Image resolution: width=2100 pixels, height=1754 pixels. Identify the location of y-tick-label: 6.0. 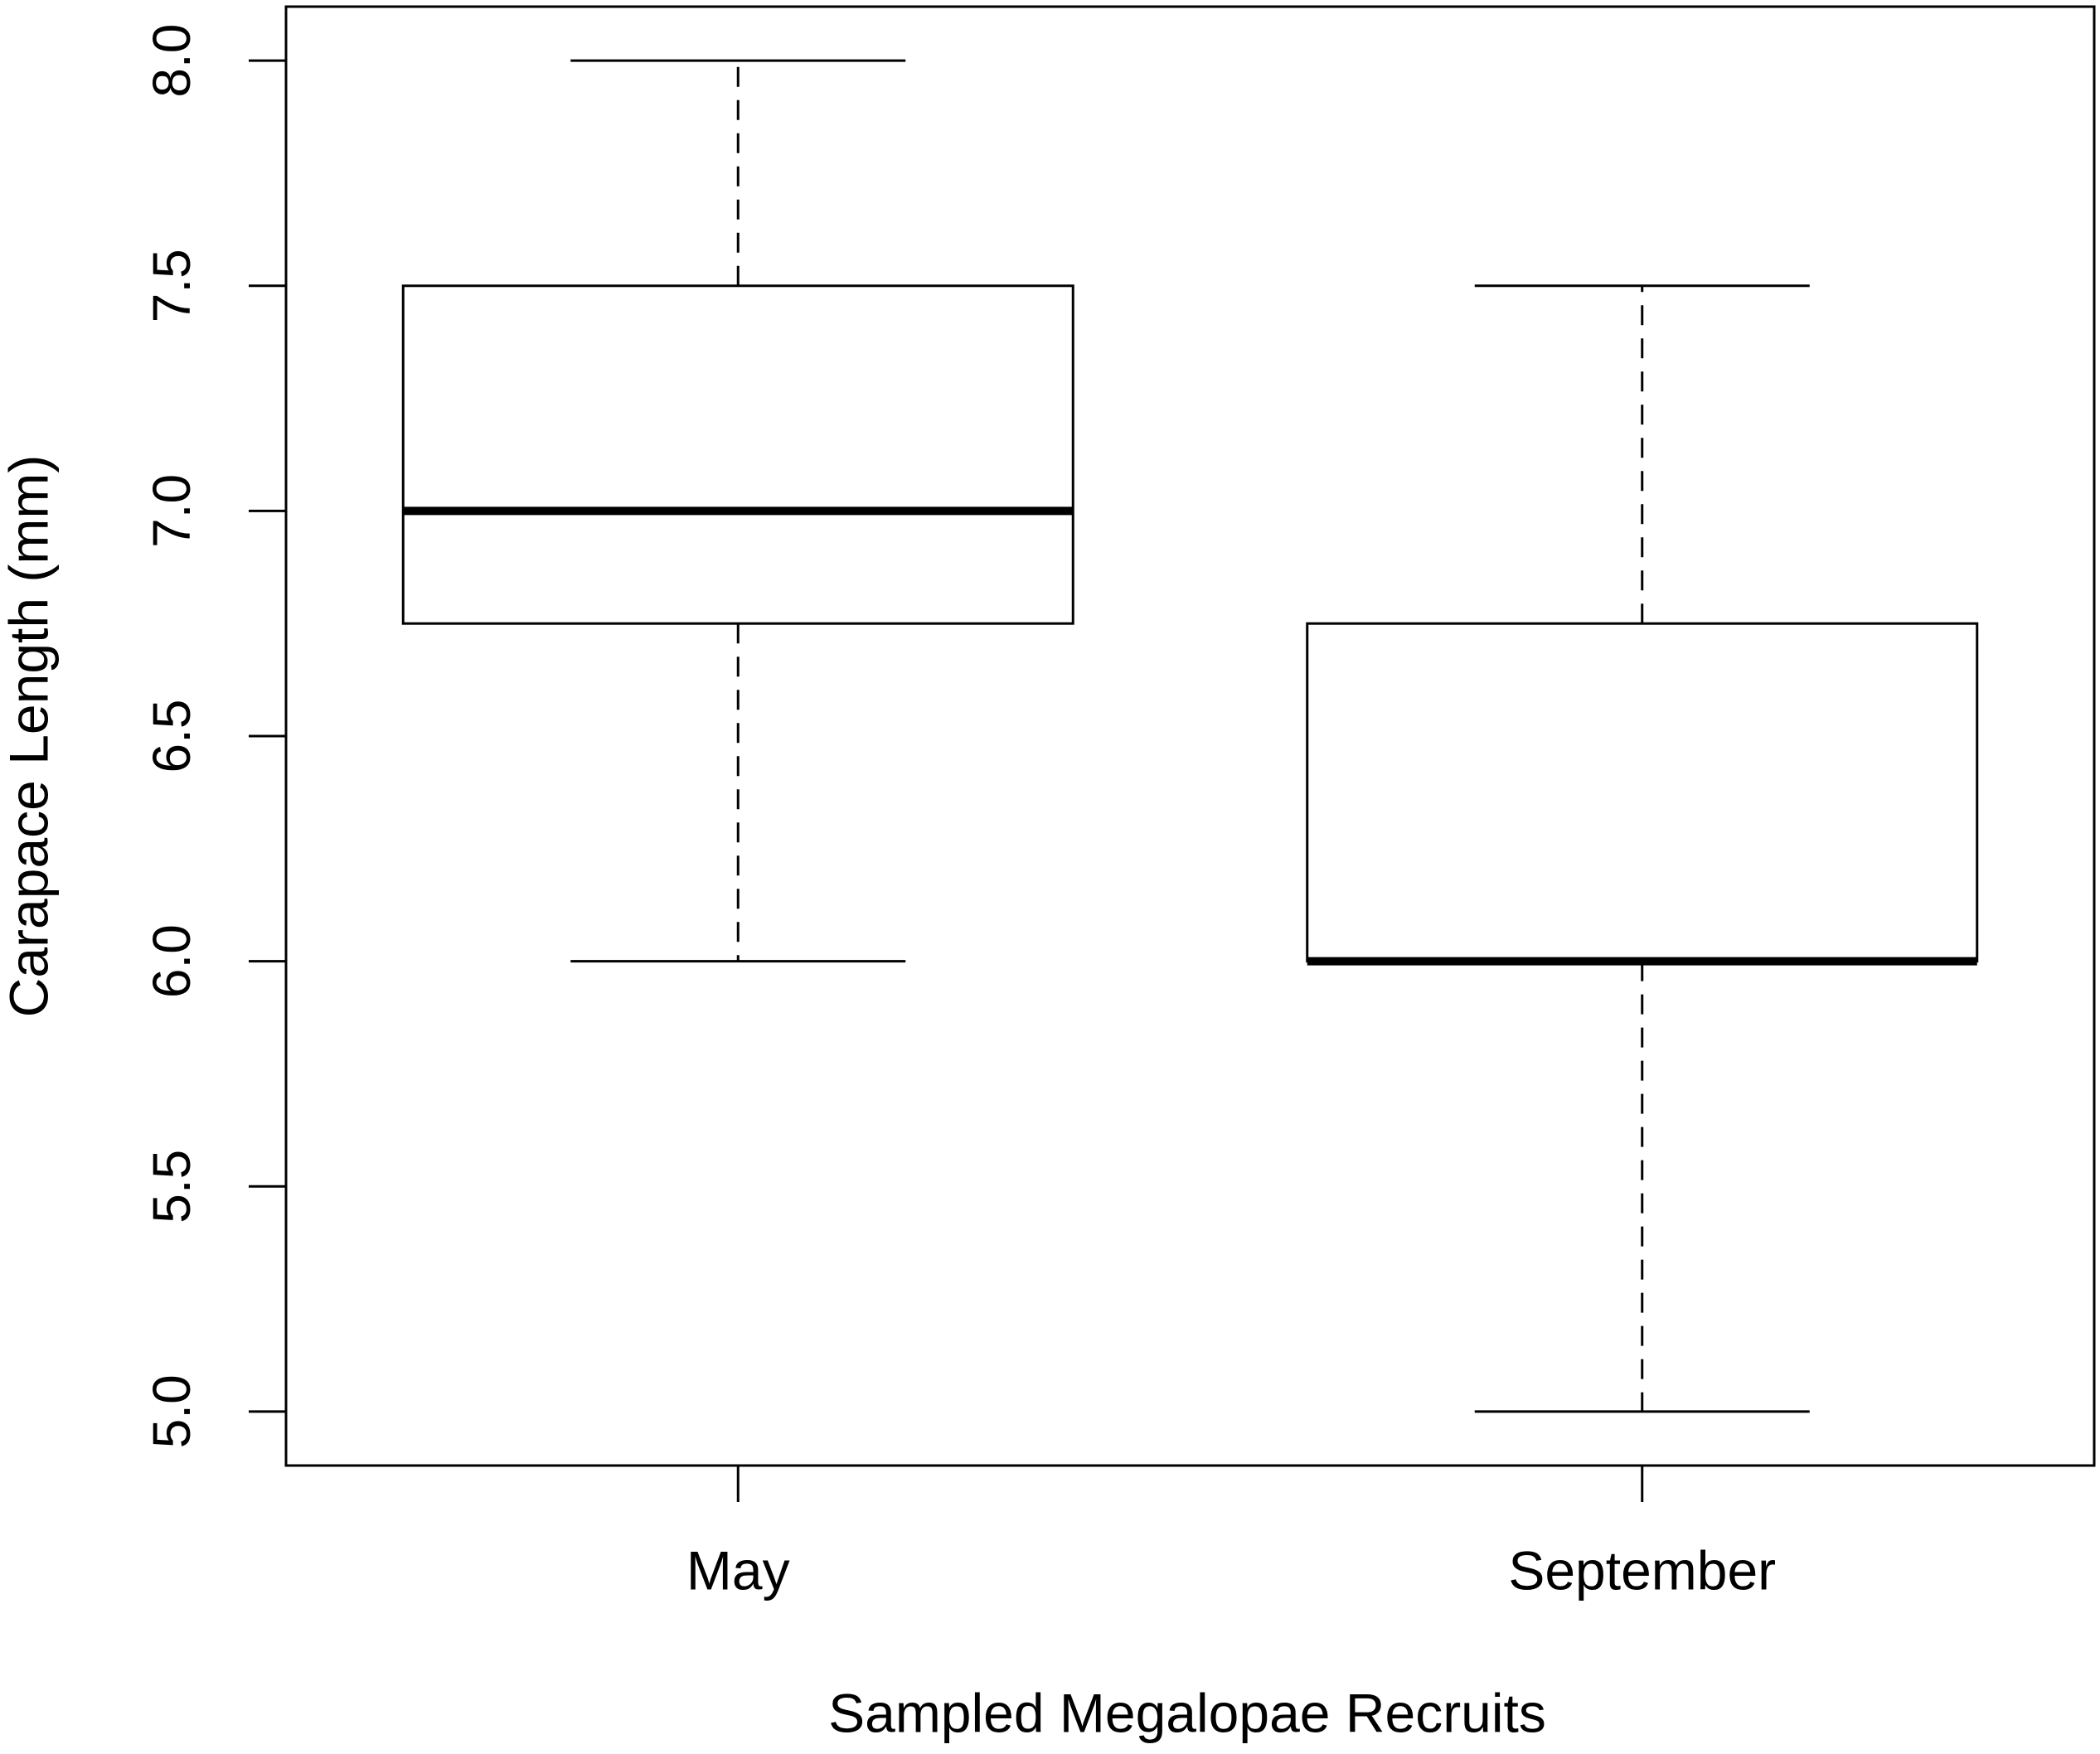
(171, 961).